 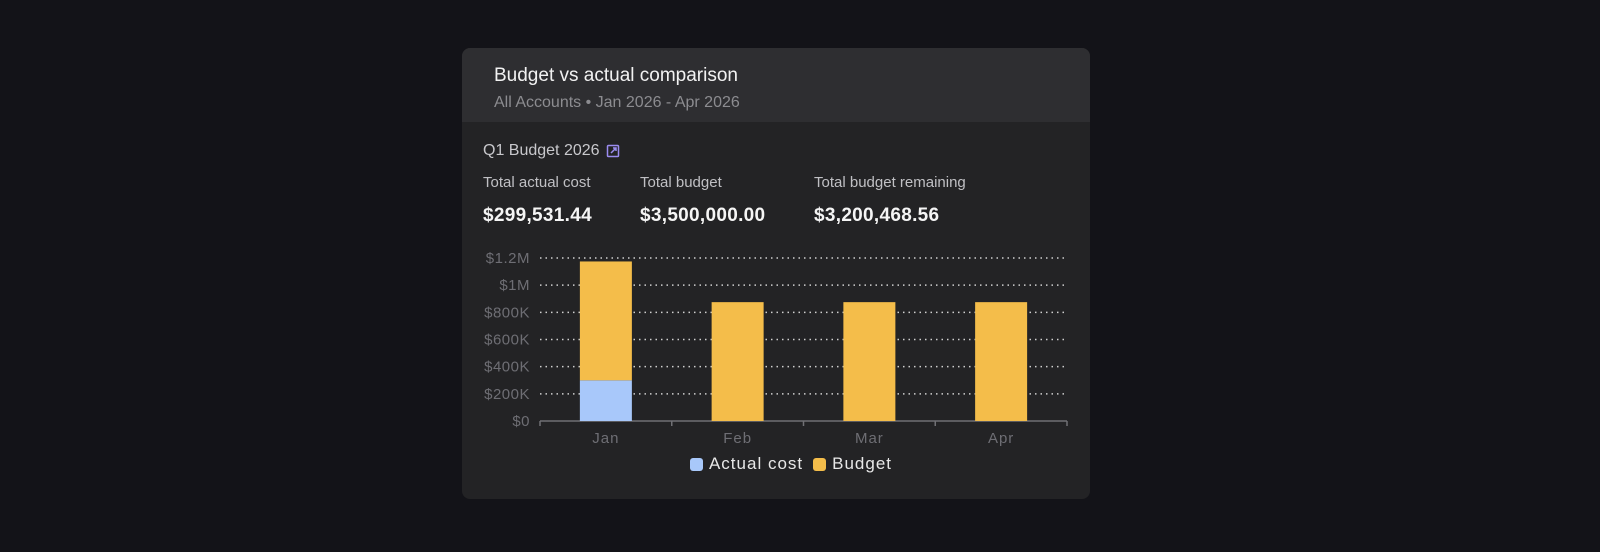 I want to click on card-subtitle: All Accounts • Jan 2026 - Apr 2026, so click(x=617, y=102).